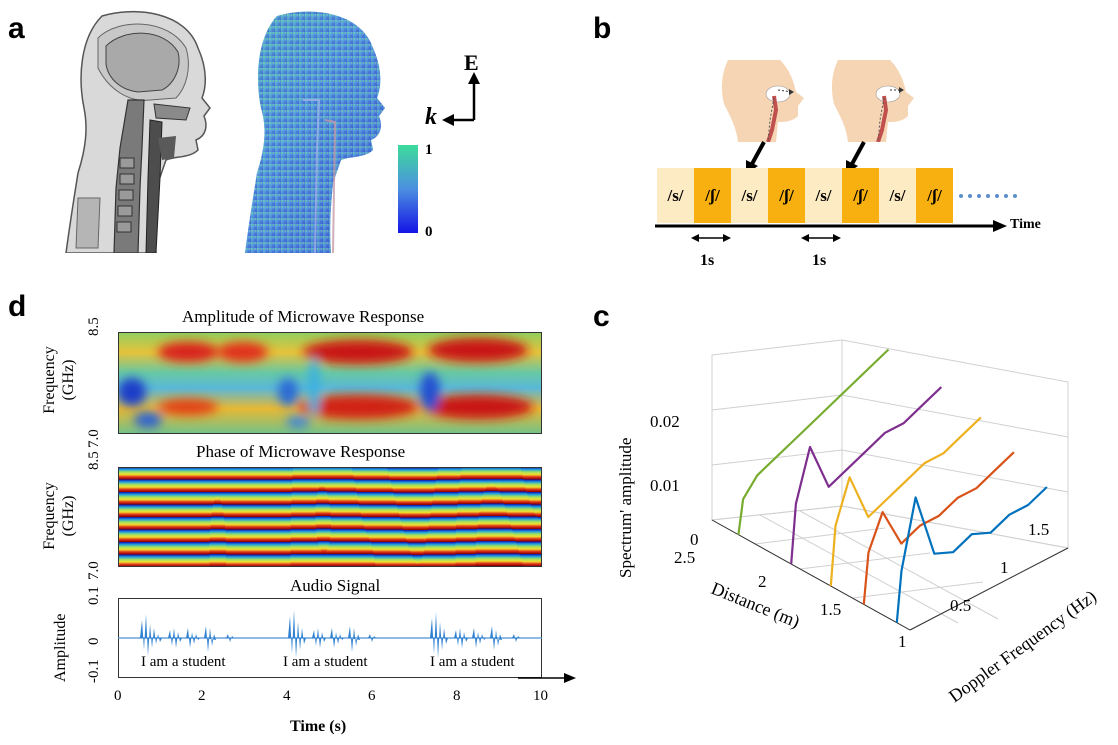  Describe the element at coordinates (961, 605) in the screenshot. I see `doppler-tick: 0.5` at that location.